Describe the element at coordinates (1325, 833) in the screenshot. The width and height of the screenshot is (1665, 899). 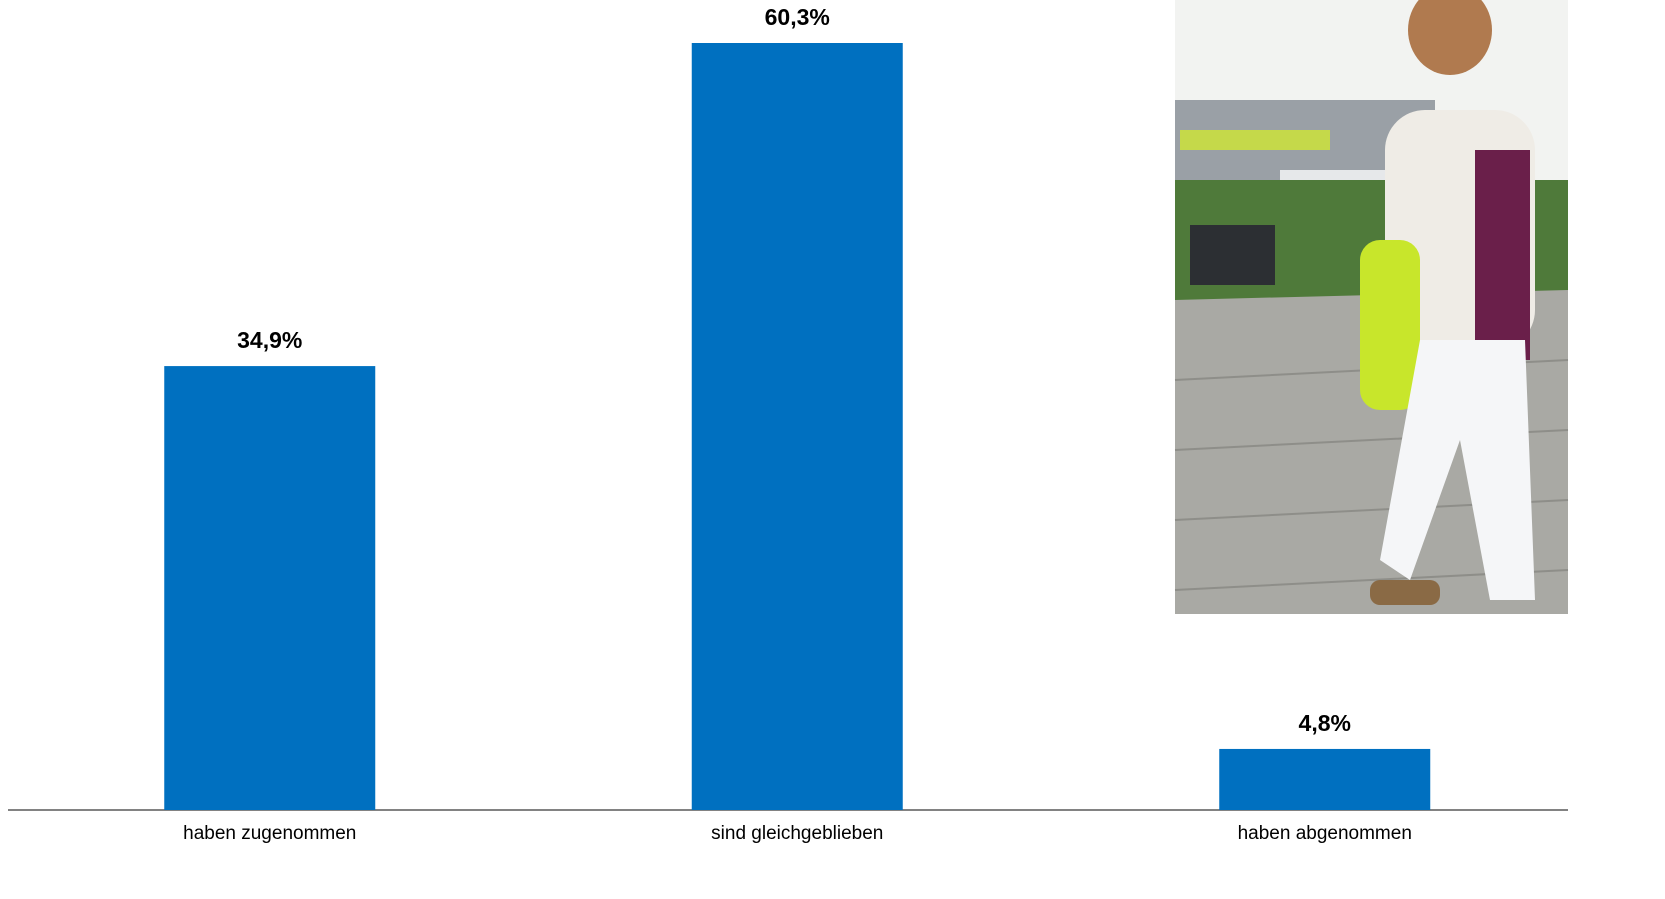
I see `x-tick-label: haben abgenommen` at that location.